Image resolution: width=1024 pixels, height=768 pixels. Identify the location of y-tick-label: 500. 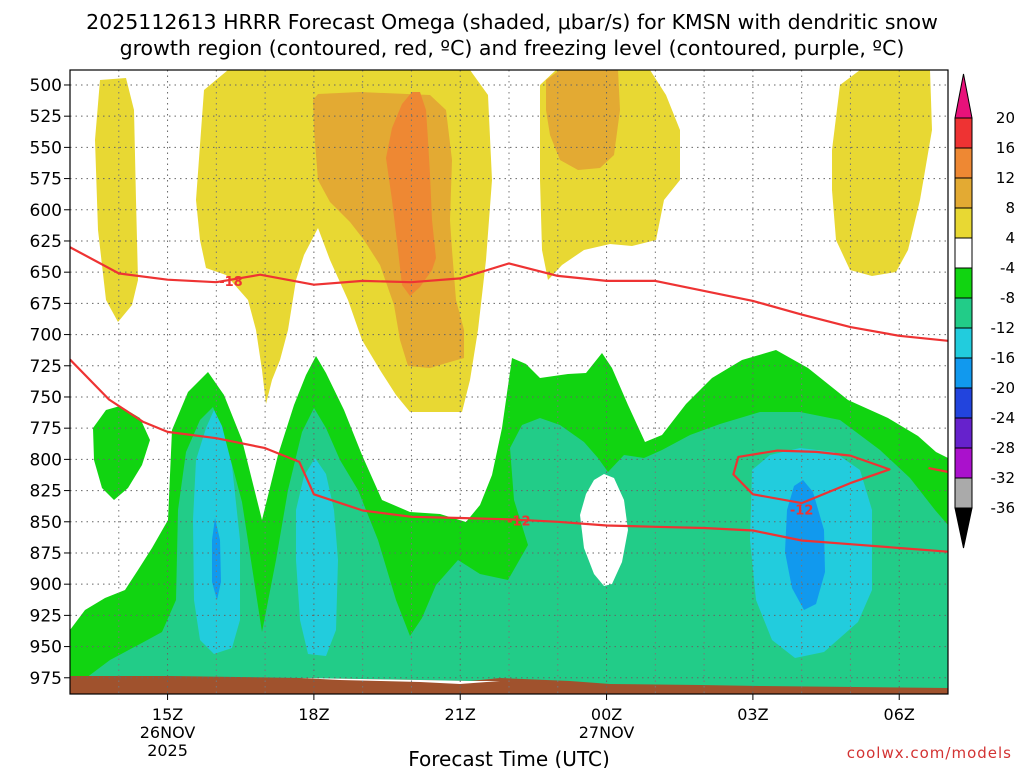
(46, 86).